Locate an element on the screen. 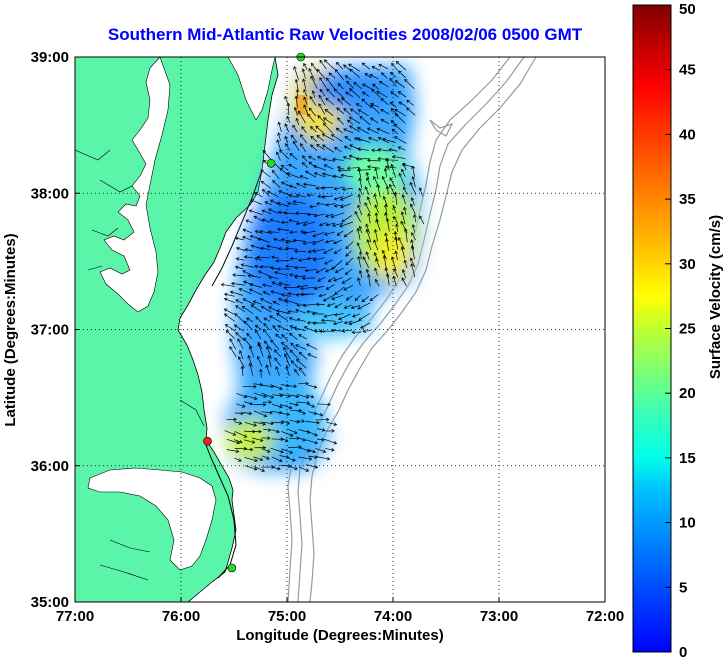 The height and width of the screenshot is (659, 724). x-tick-label: 75:00 is located at coordinates (287, 616).